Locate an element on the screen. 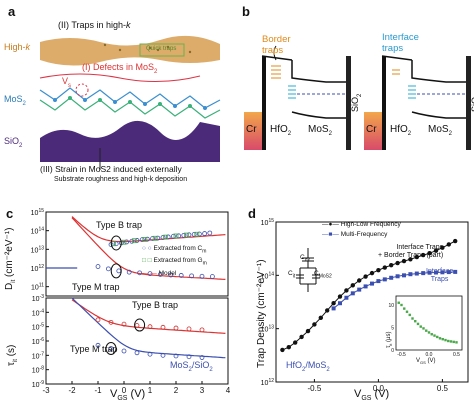 The height and width of the screenshot is (402, 474). cr-metal-right is located at coordinates (373, 131).